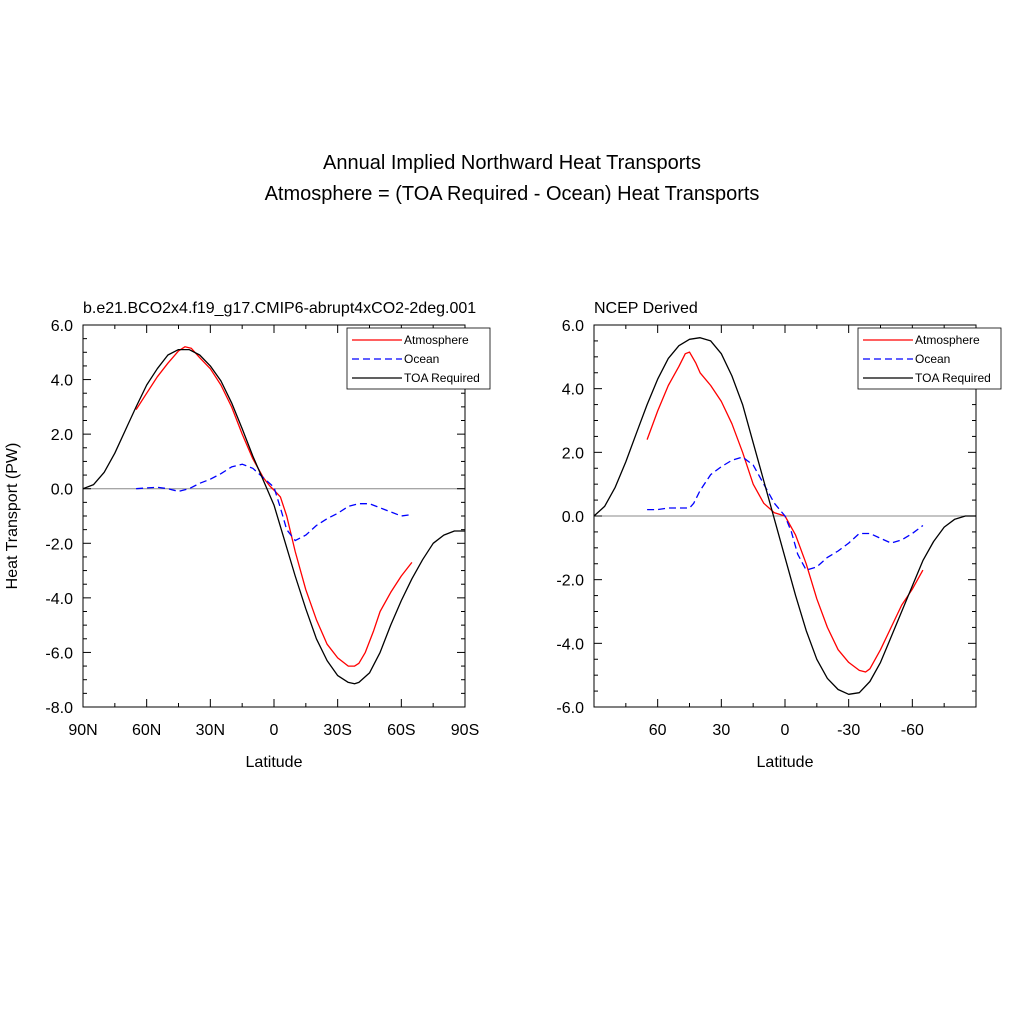 This screenshot has height=1024, width=1024. What do you see at coordinates (210, 730) in the screenshot?
I see `x-tick-label: 30N` at bounding box center [210, 730].